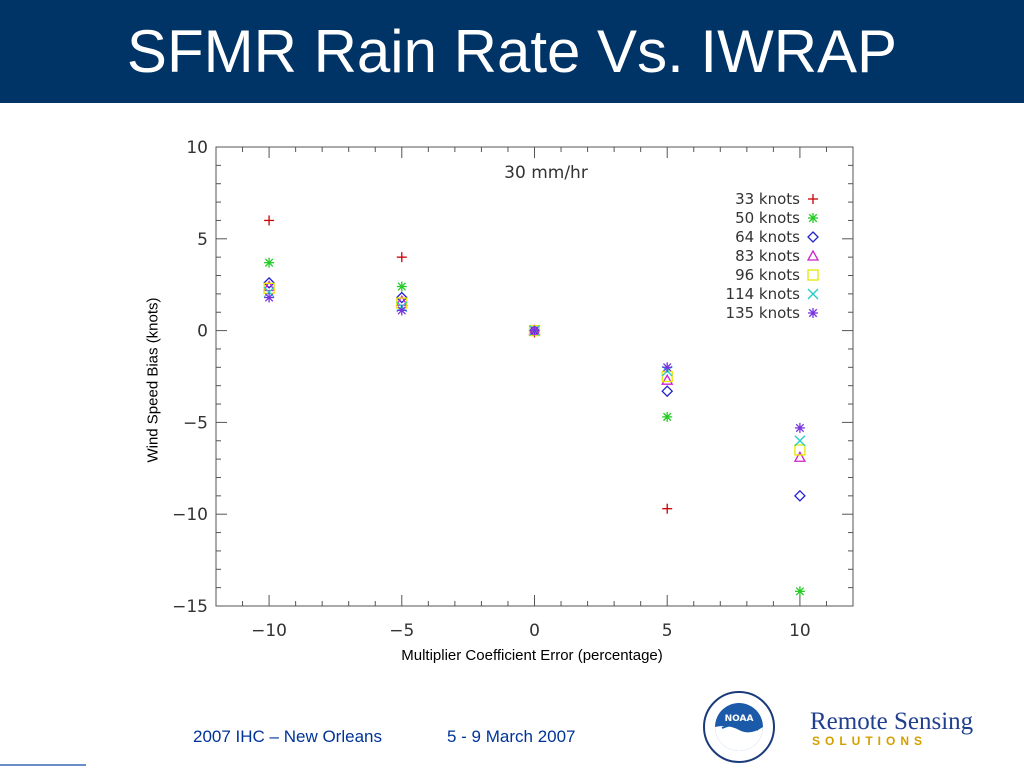 This screenshot has height=768, width=1024. Describe the element at coordinates (767, 199) in the screenshot. I see `legend-label: 33 knots` at that location.